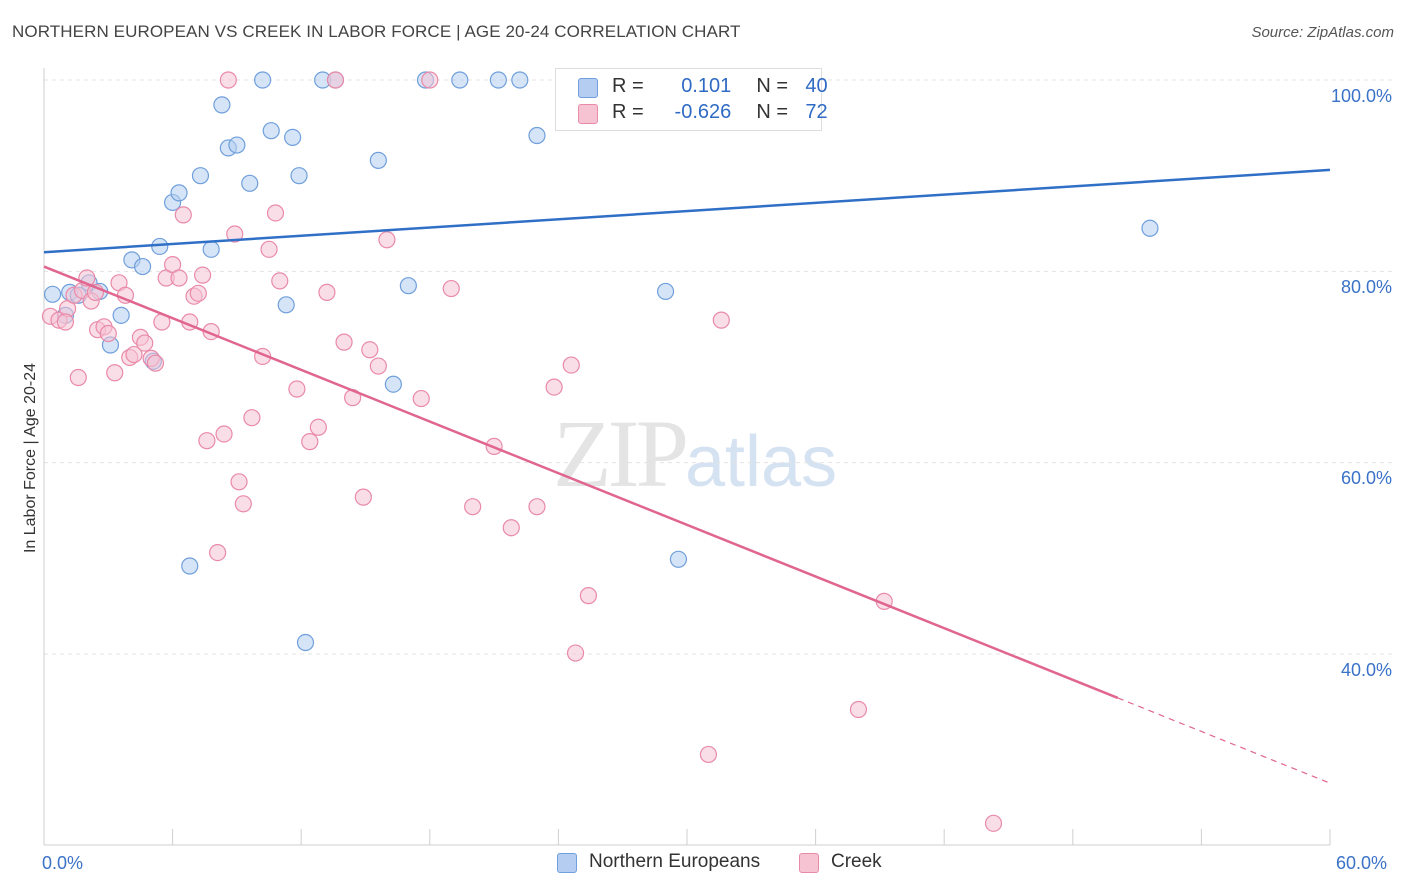 The width and height of the screenshot is (1406, 892). I want to click on y-tick-label-60: 60.0%, so click(1366, 478).